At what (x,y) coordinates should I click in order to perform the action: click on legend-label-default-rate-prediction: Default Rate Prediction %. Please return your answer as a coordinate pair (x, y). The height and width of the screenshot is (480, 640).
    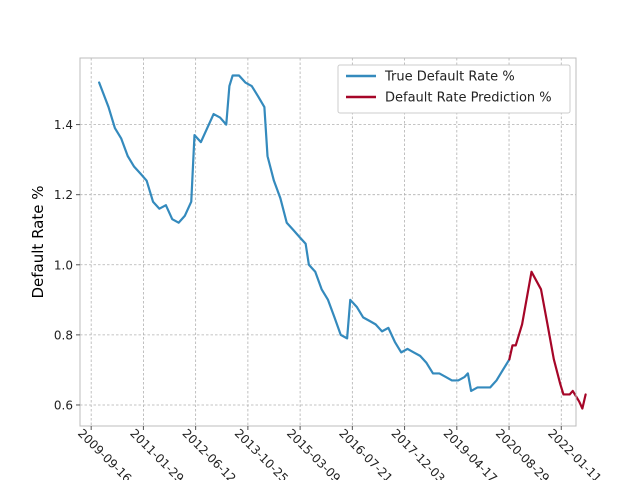
    Looking at the image, I should click on (468, 98).